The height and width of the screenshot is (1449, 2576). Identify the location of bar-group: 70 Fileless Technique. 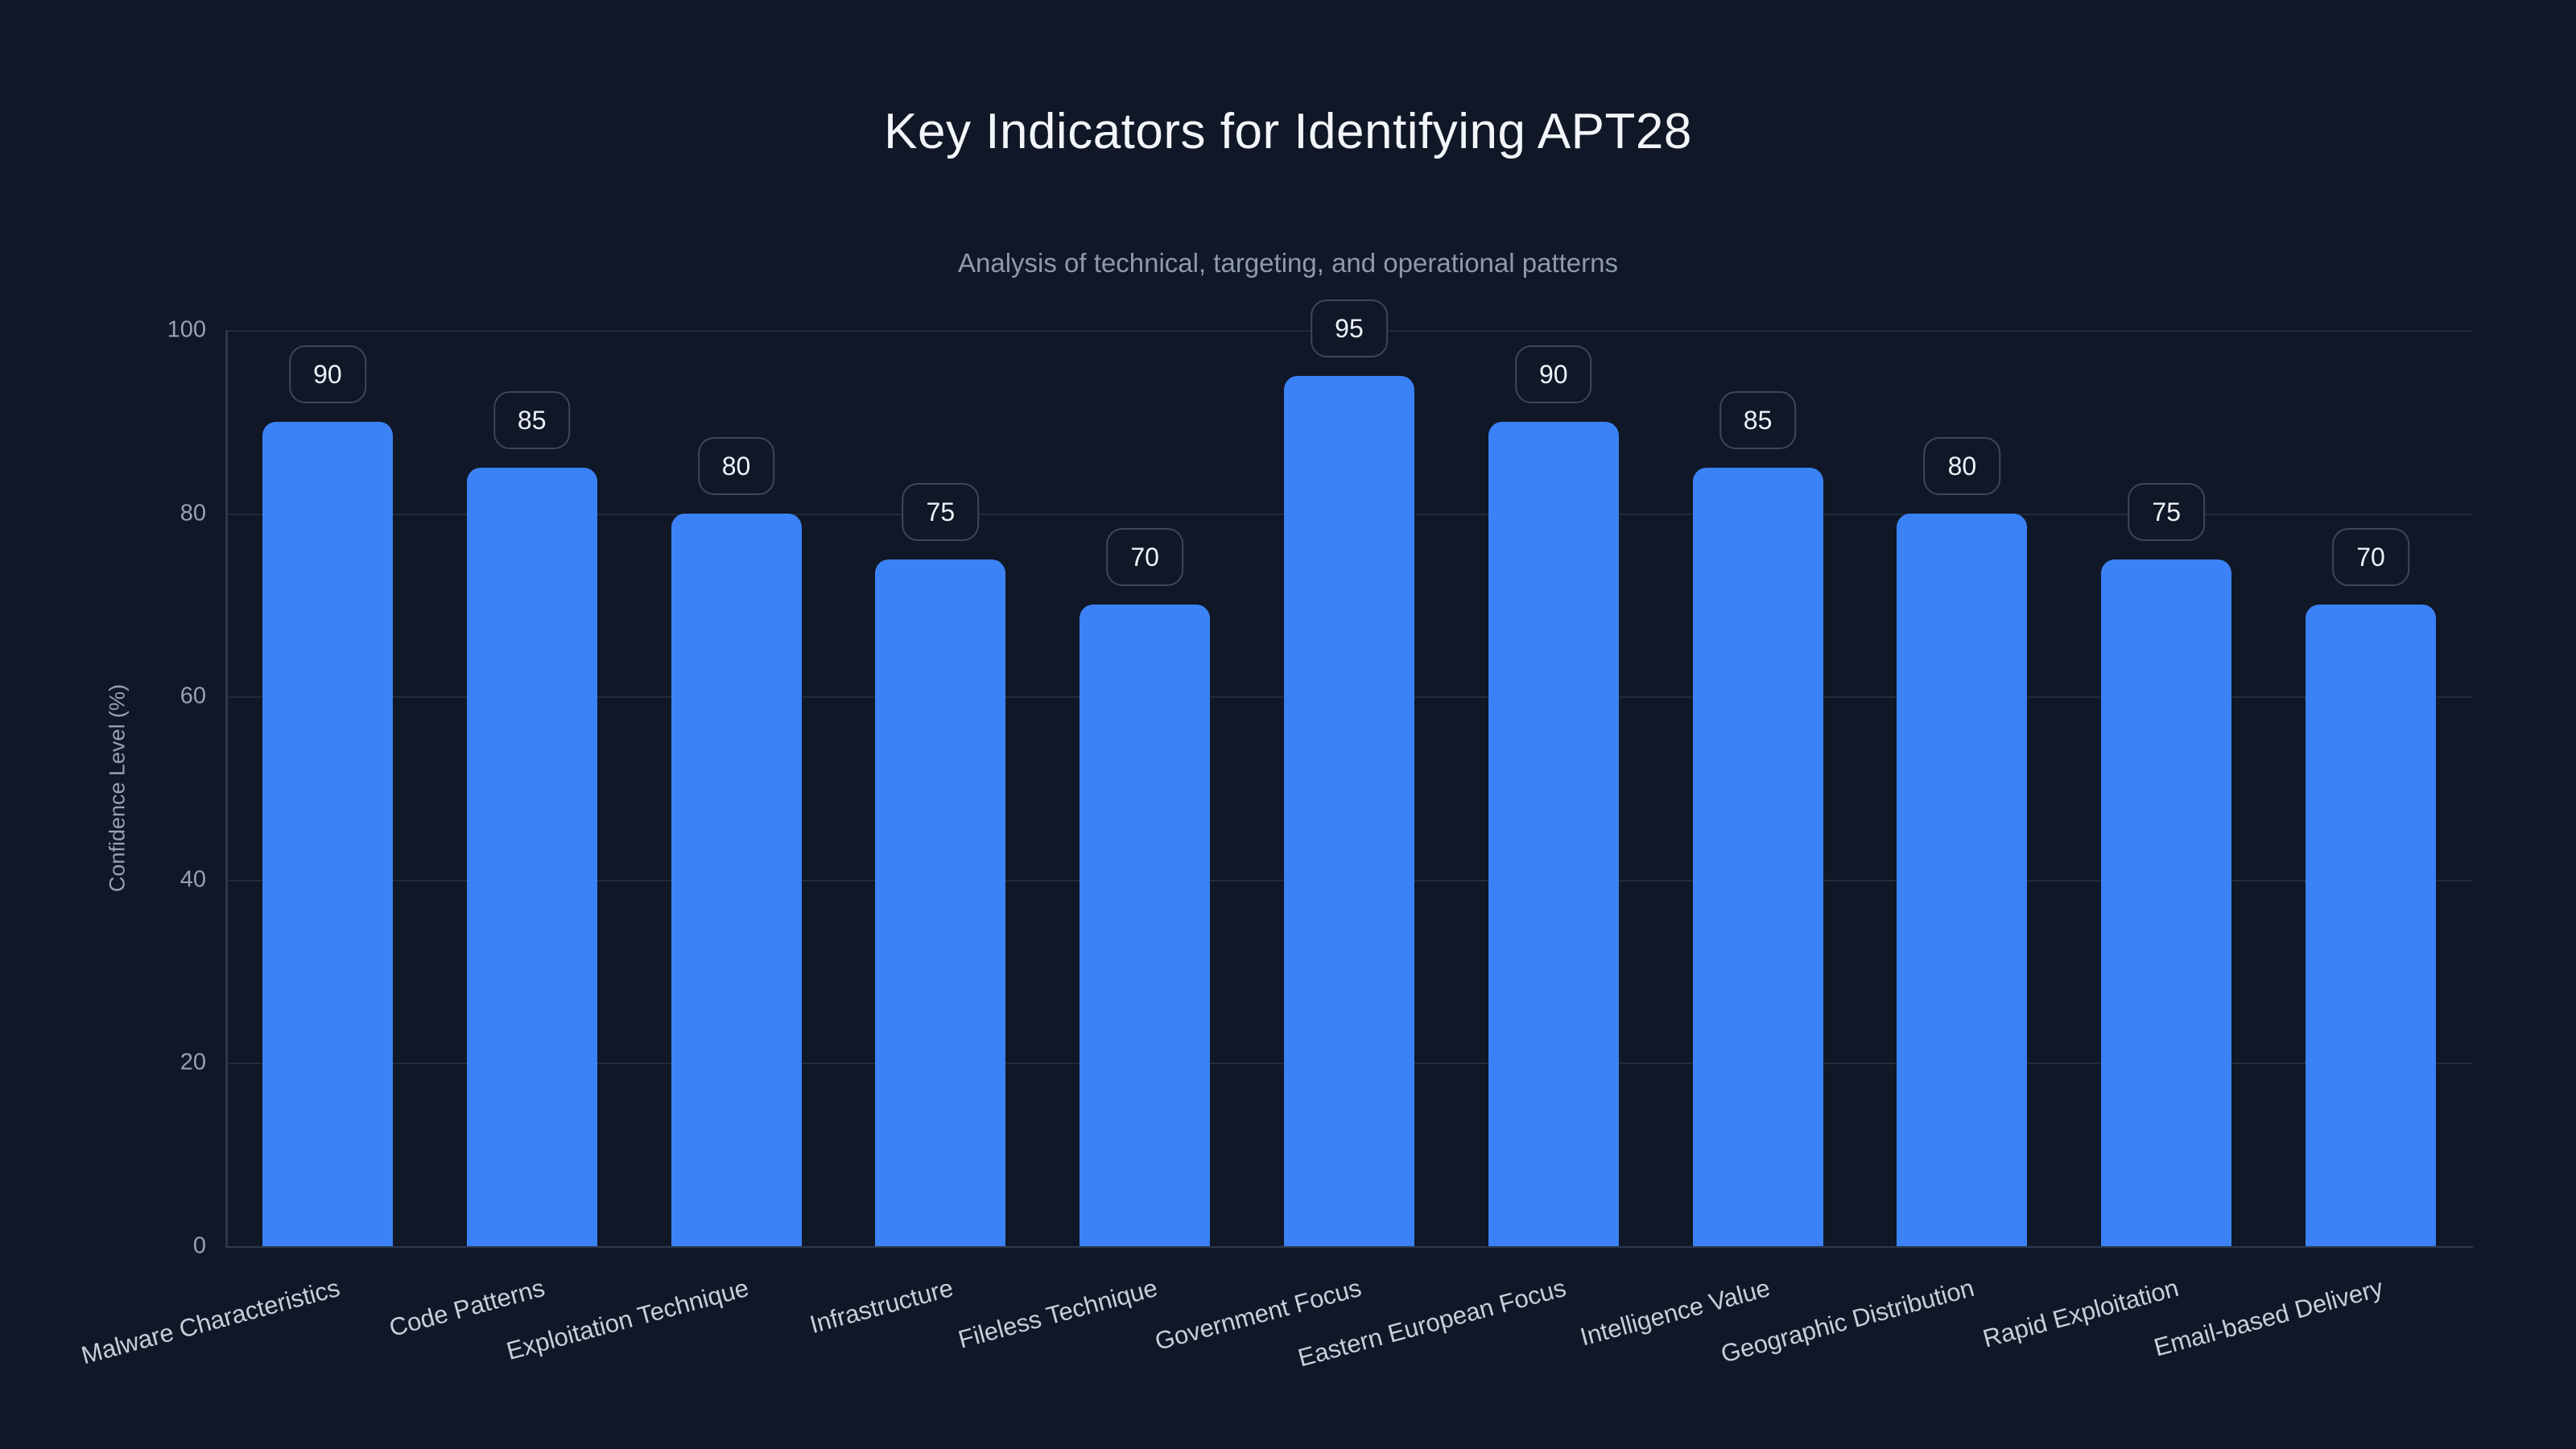
(1101, 842).